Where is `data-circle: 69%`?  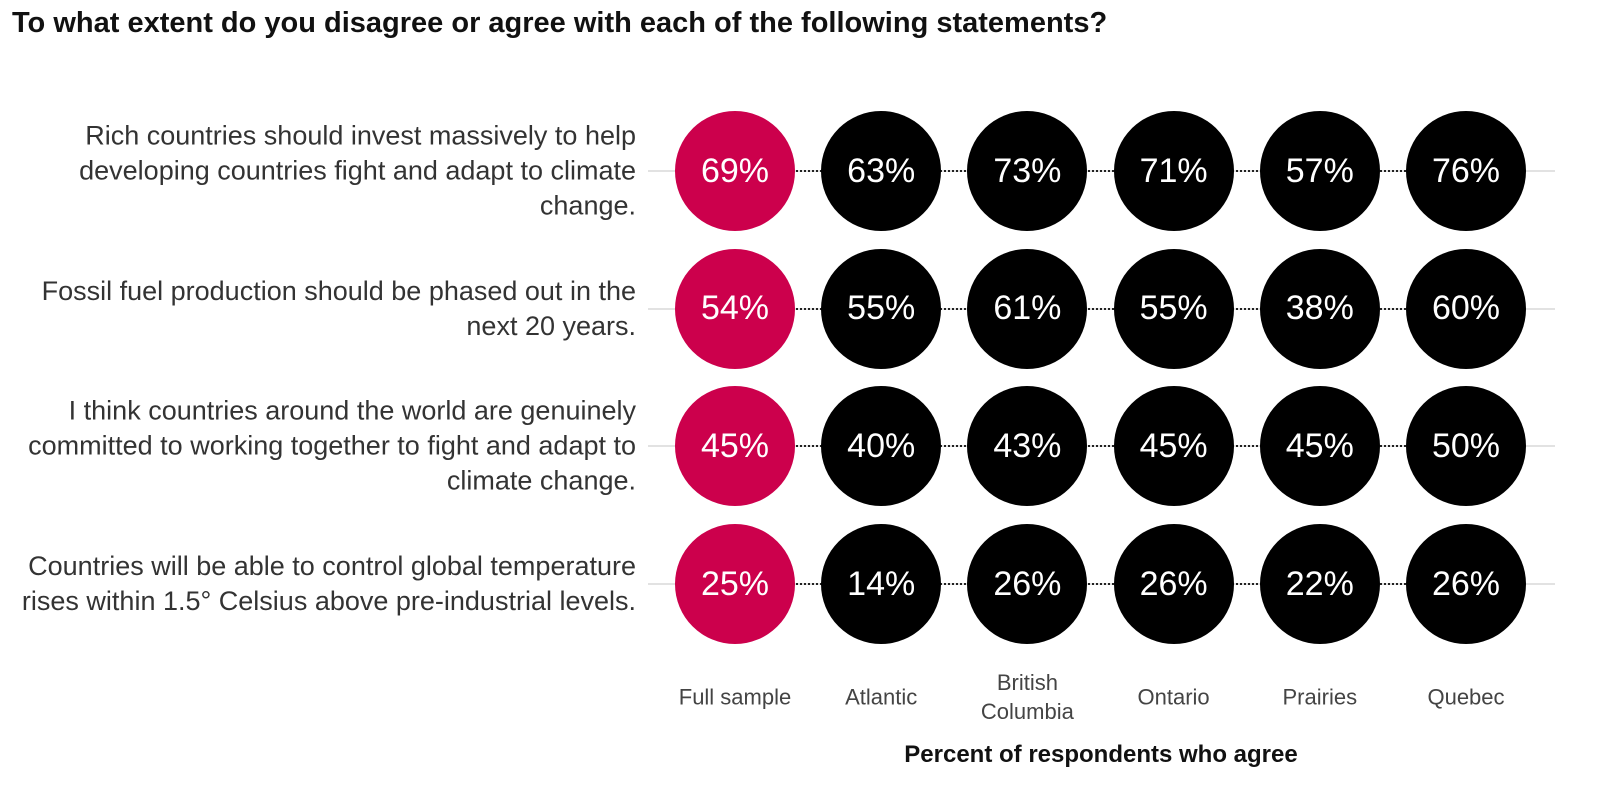 data-circle: 69% is located at coordinates (735, 171).